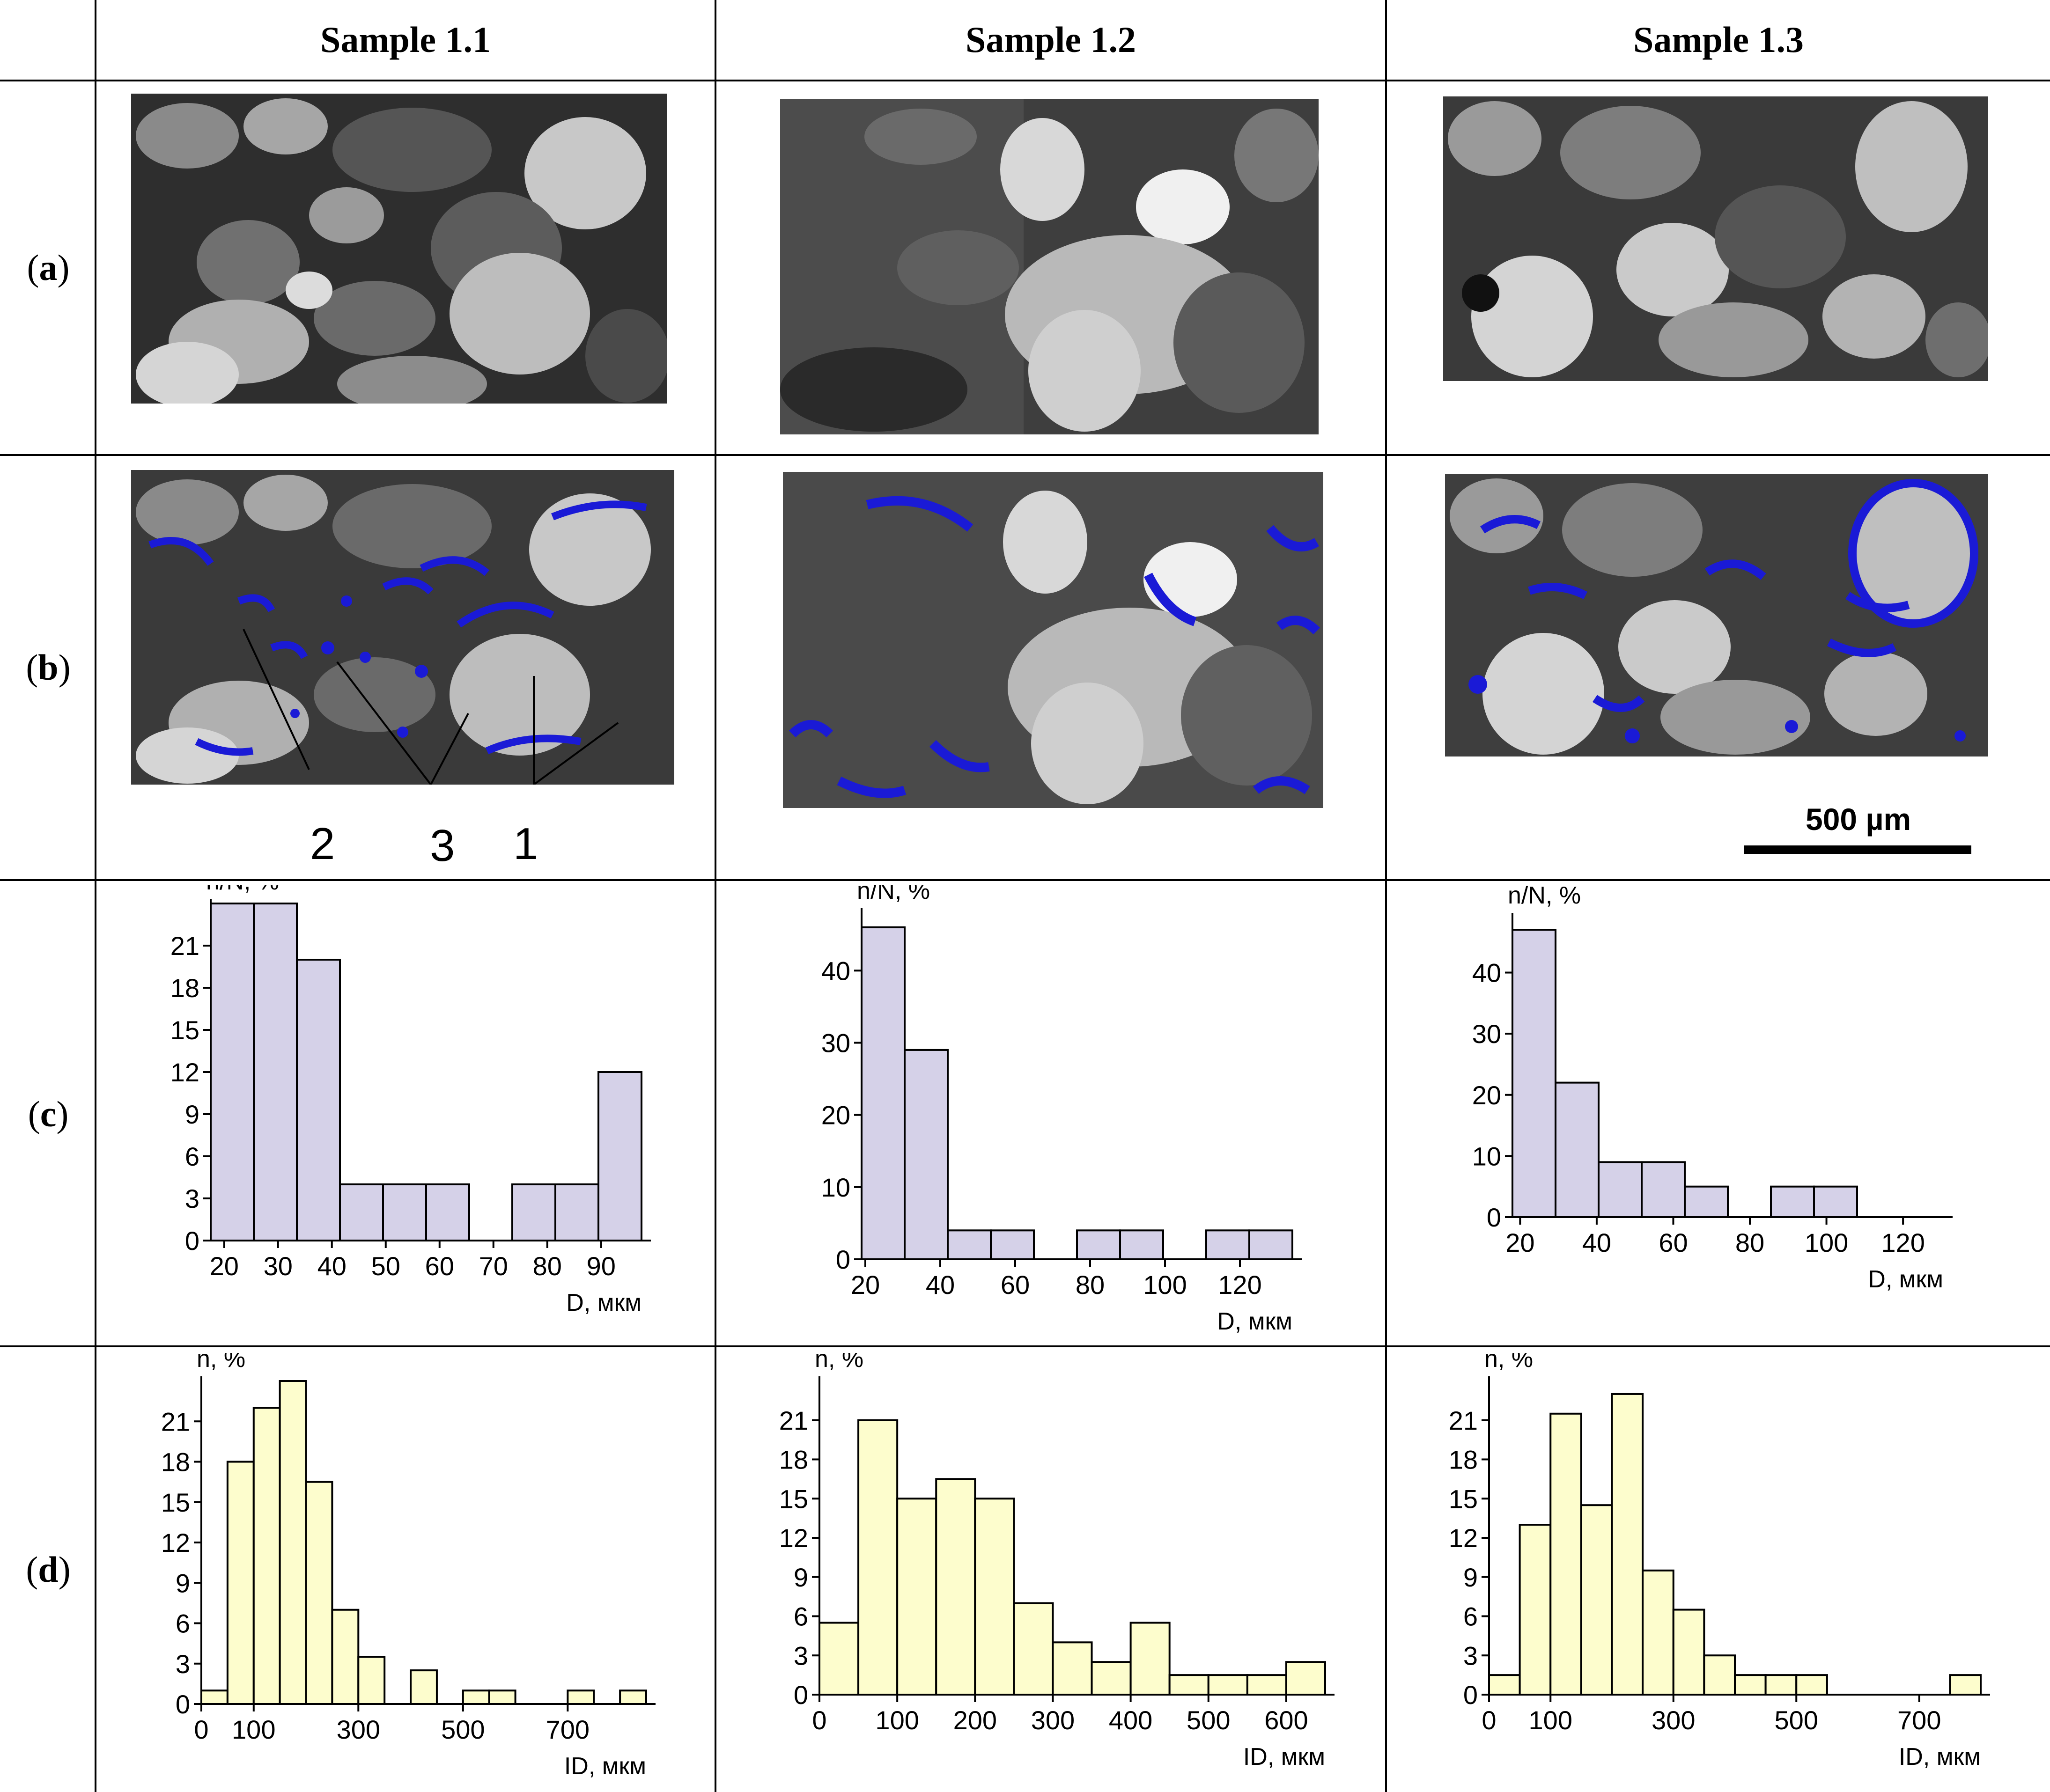  I want to click on histogram-c-sample-1-1: 0 3 6 9 12 15 18 21 20 30 40 50 60 70 80 90 n/N, % D, мкм, so click(411, 1101).